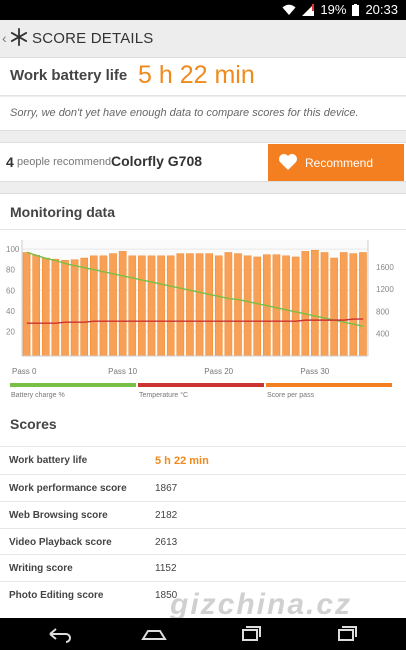  What do you see at coordinates (10, 162) in the screenshot?
I see `recommend-count: 4` at bounding box center [10, 162].